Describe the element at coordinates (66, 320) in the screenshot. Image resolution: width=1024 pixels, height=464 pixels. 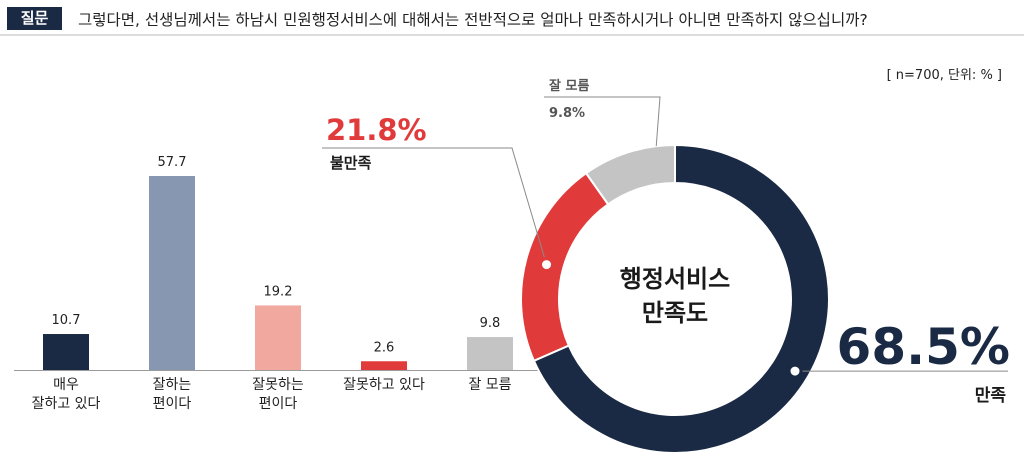
I see `bar-value-label: 10.7` at that location.